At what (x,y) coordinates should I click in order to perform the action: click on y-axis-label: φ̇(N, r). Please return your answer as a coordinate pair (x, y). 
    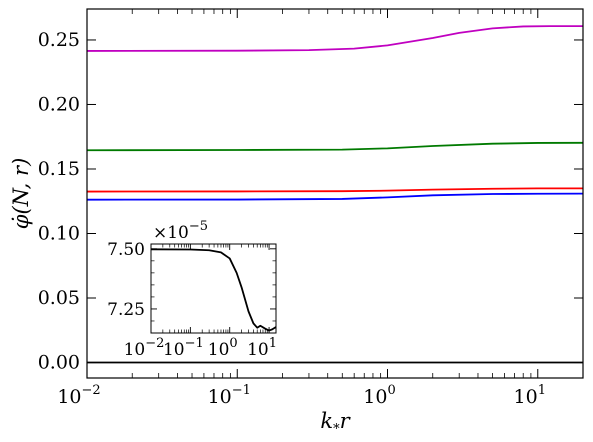
    Looking at the image, I should click on (21, 194).